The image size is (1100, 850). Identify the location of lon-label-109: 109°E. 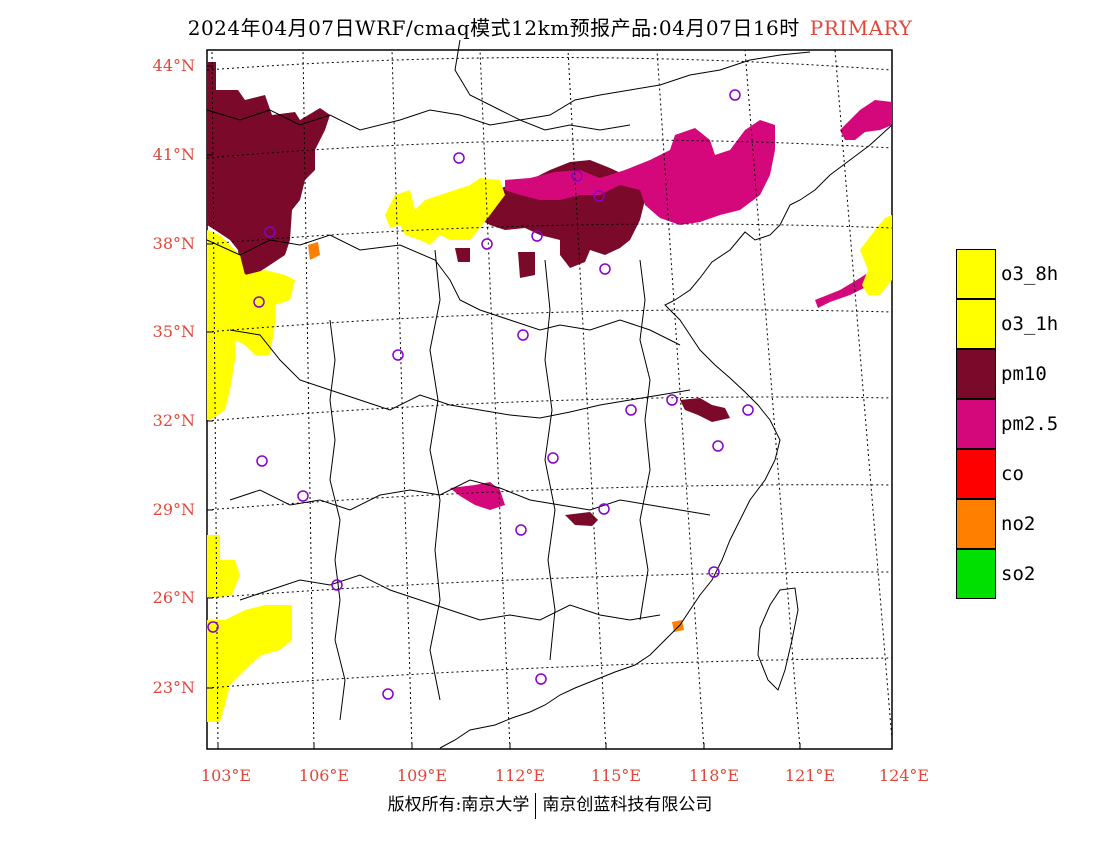
(422, 775).